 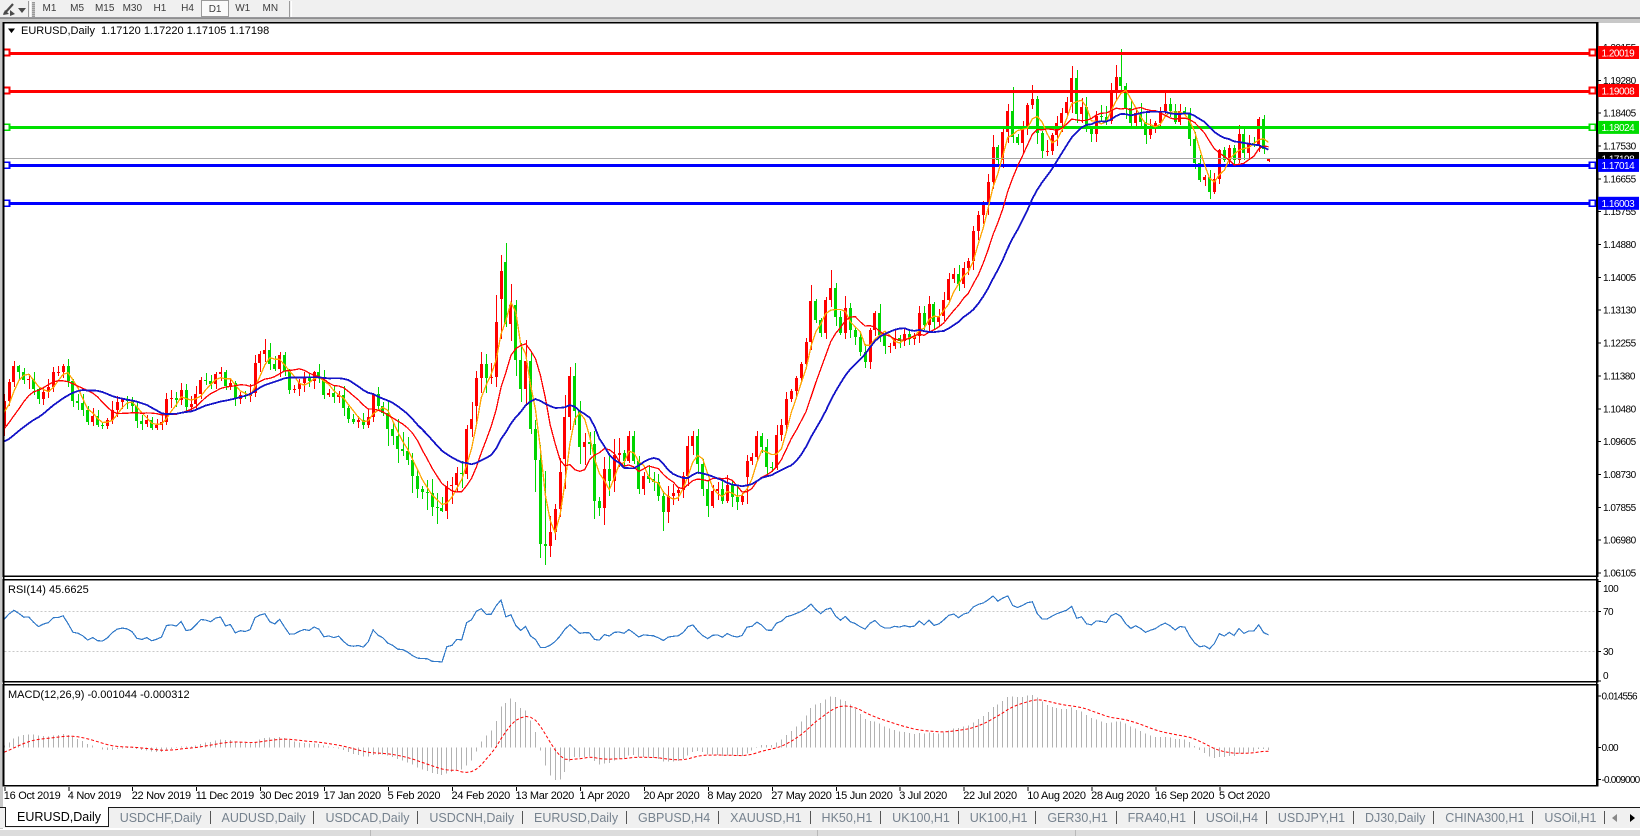 I want to click on svg-text: 0, so click(x=1606, y=676).